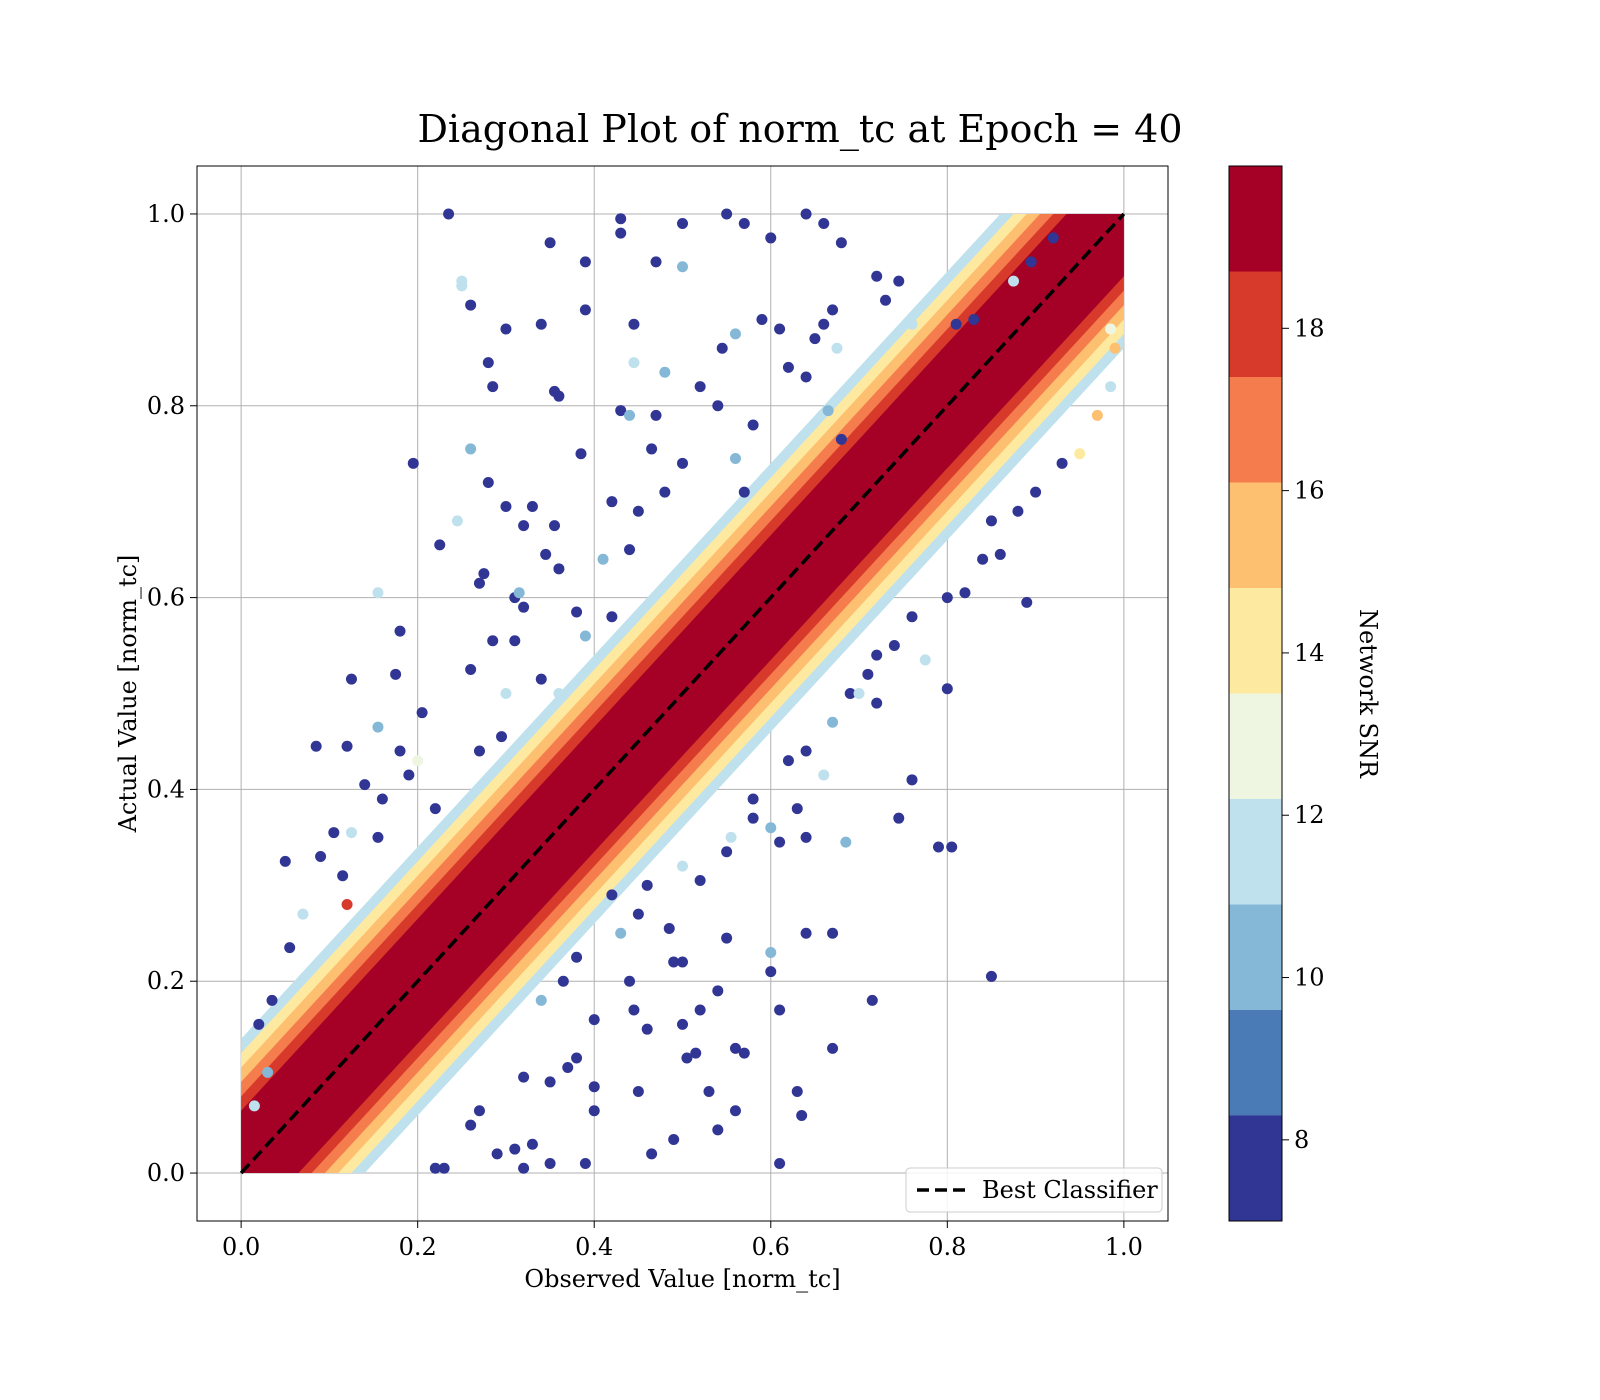 The image size is (1600, 1400). What do you see at coordinates (166, 214) in the screenshot?
I see `y-tick-label: 1.0` at bounding box center [166, 214].